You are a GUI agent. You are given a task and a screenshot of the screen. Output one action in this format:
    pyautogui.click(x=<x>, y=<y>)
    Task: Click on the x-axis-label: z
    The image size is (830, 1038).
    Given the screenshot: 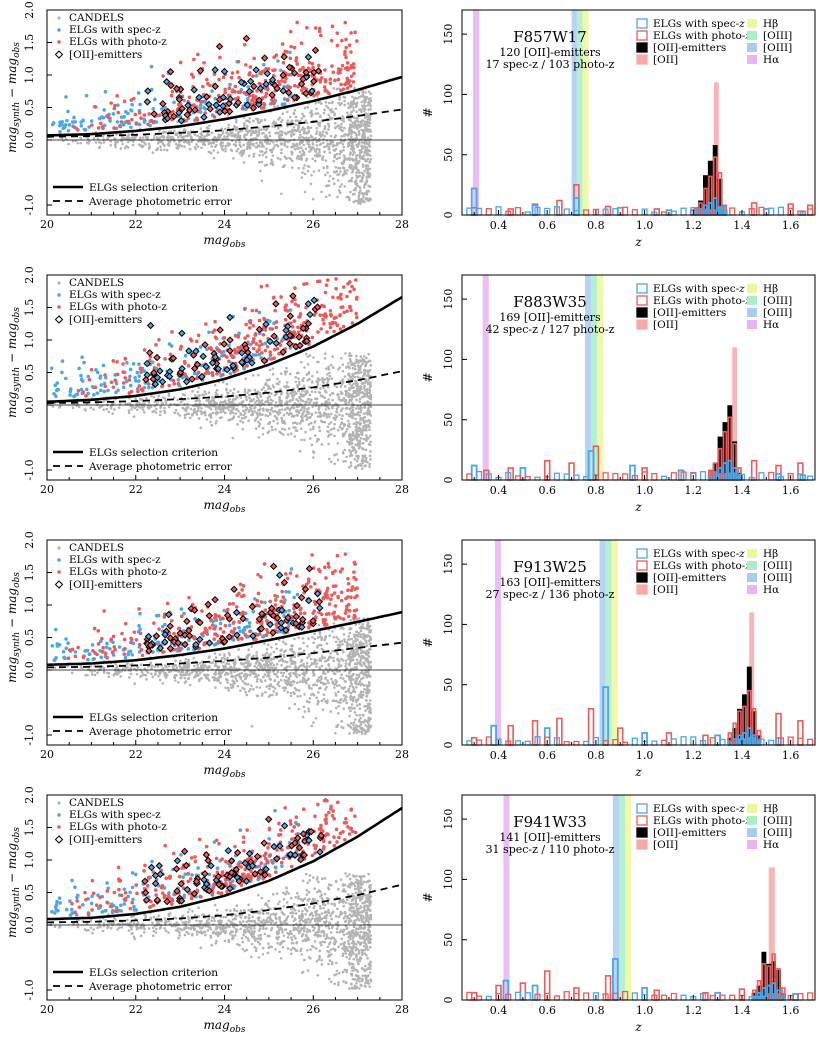 What is the action you would take?
    pyautogui.click(x=638, y=242)
    